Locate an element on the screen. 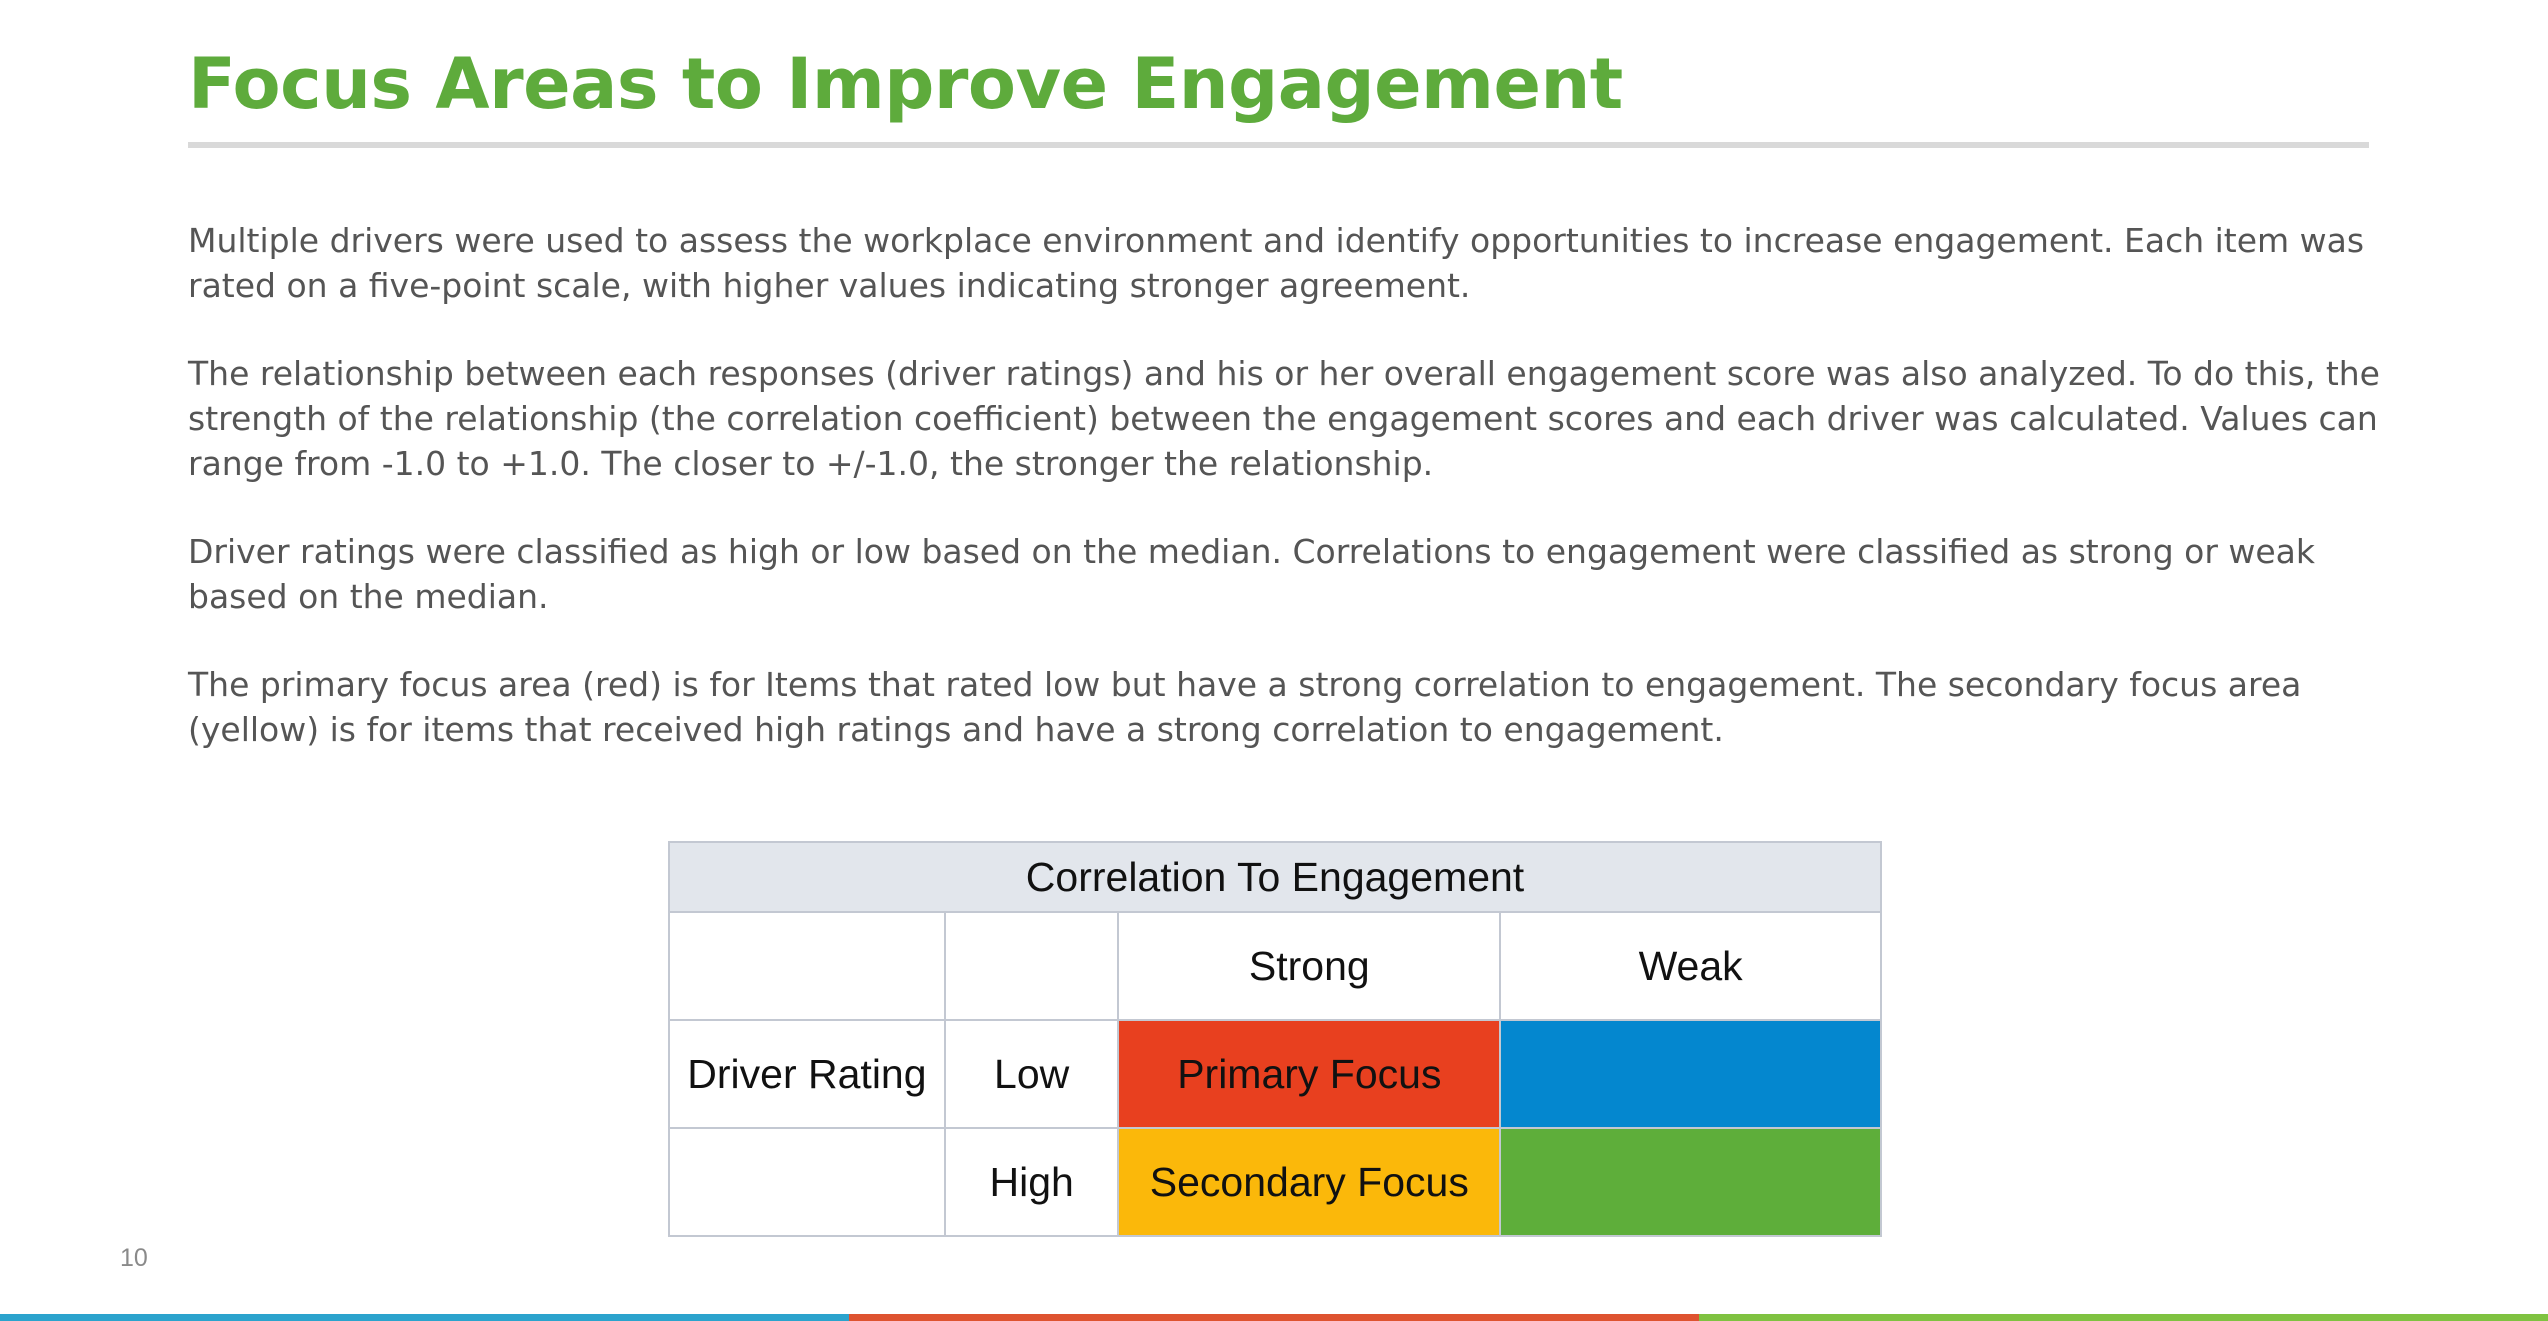 Image resolution: width=2548 pixels, height=1321 pixels. page-number: 10 is located at coordinates (134, 1258).